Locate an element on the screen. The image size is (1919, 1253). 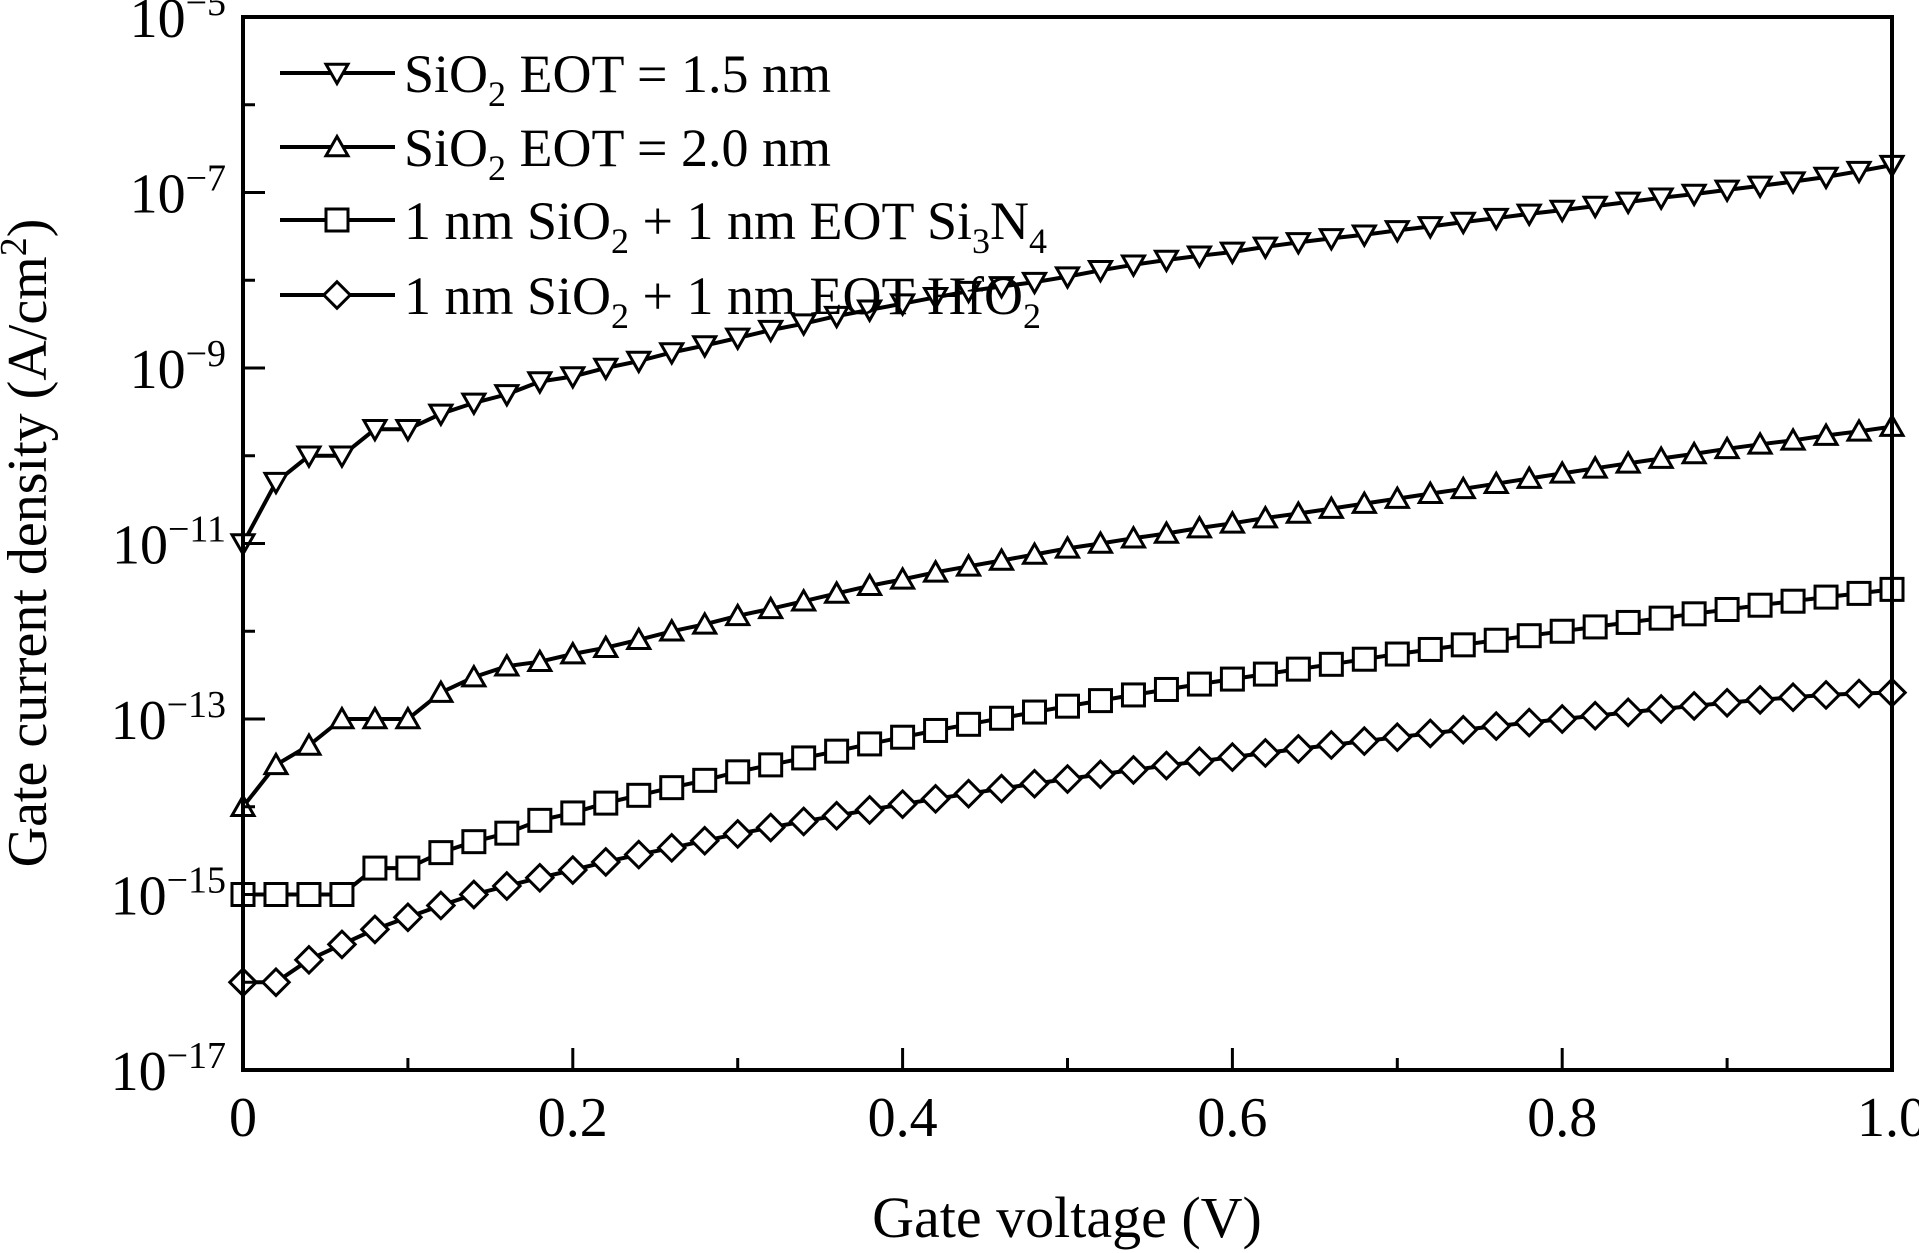
legend-label: SiO2 EOT = 1.5 nm is located at coordinates (617, 79).